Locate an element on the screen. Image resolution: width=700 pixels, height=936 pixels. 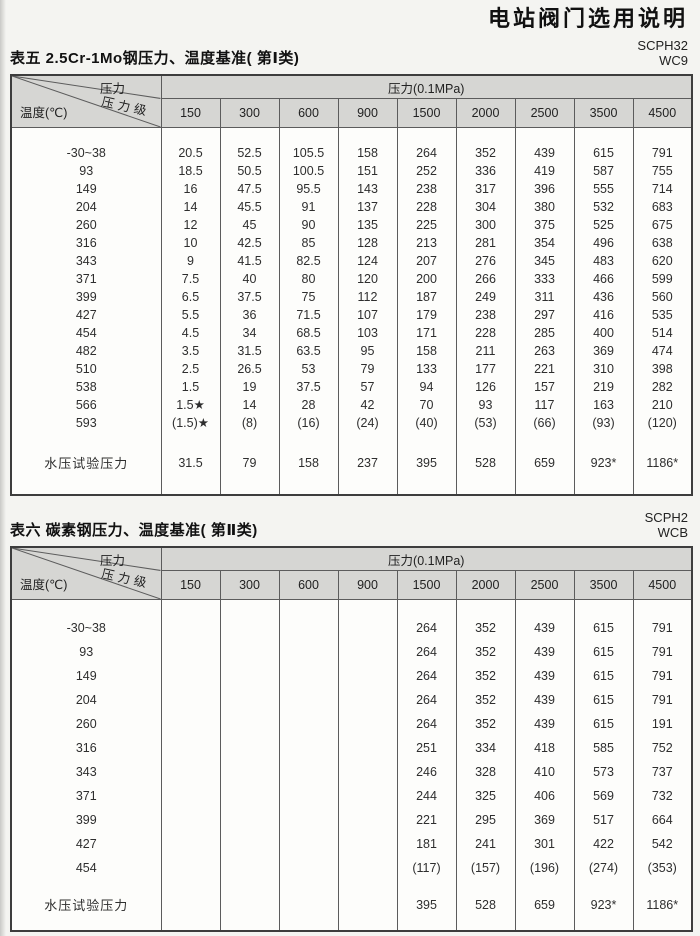
temperature-cell: 93 is located at coordinates (86, 171).